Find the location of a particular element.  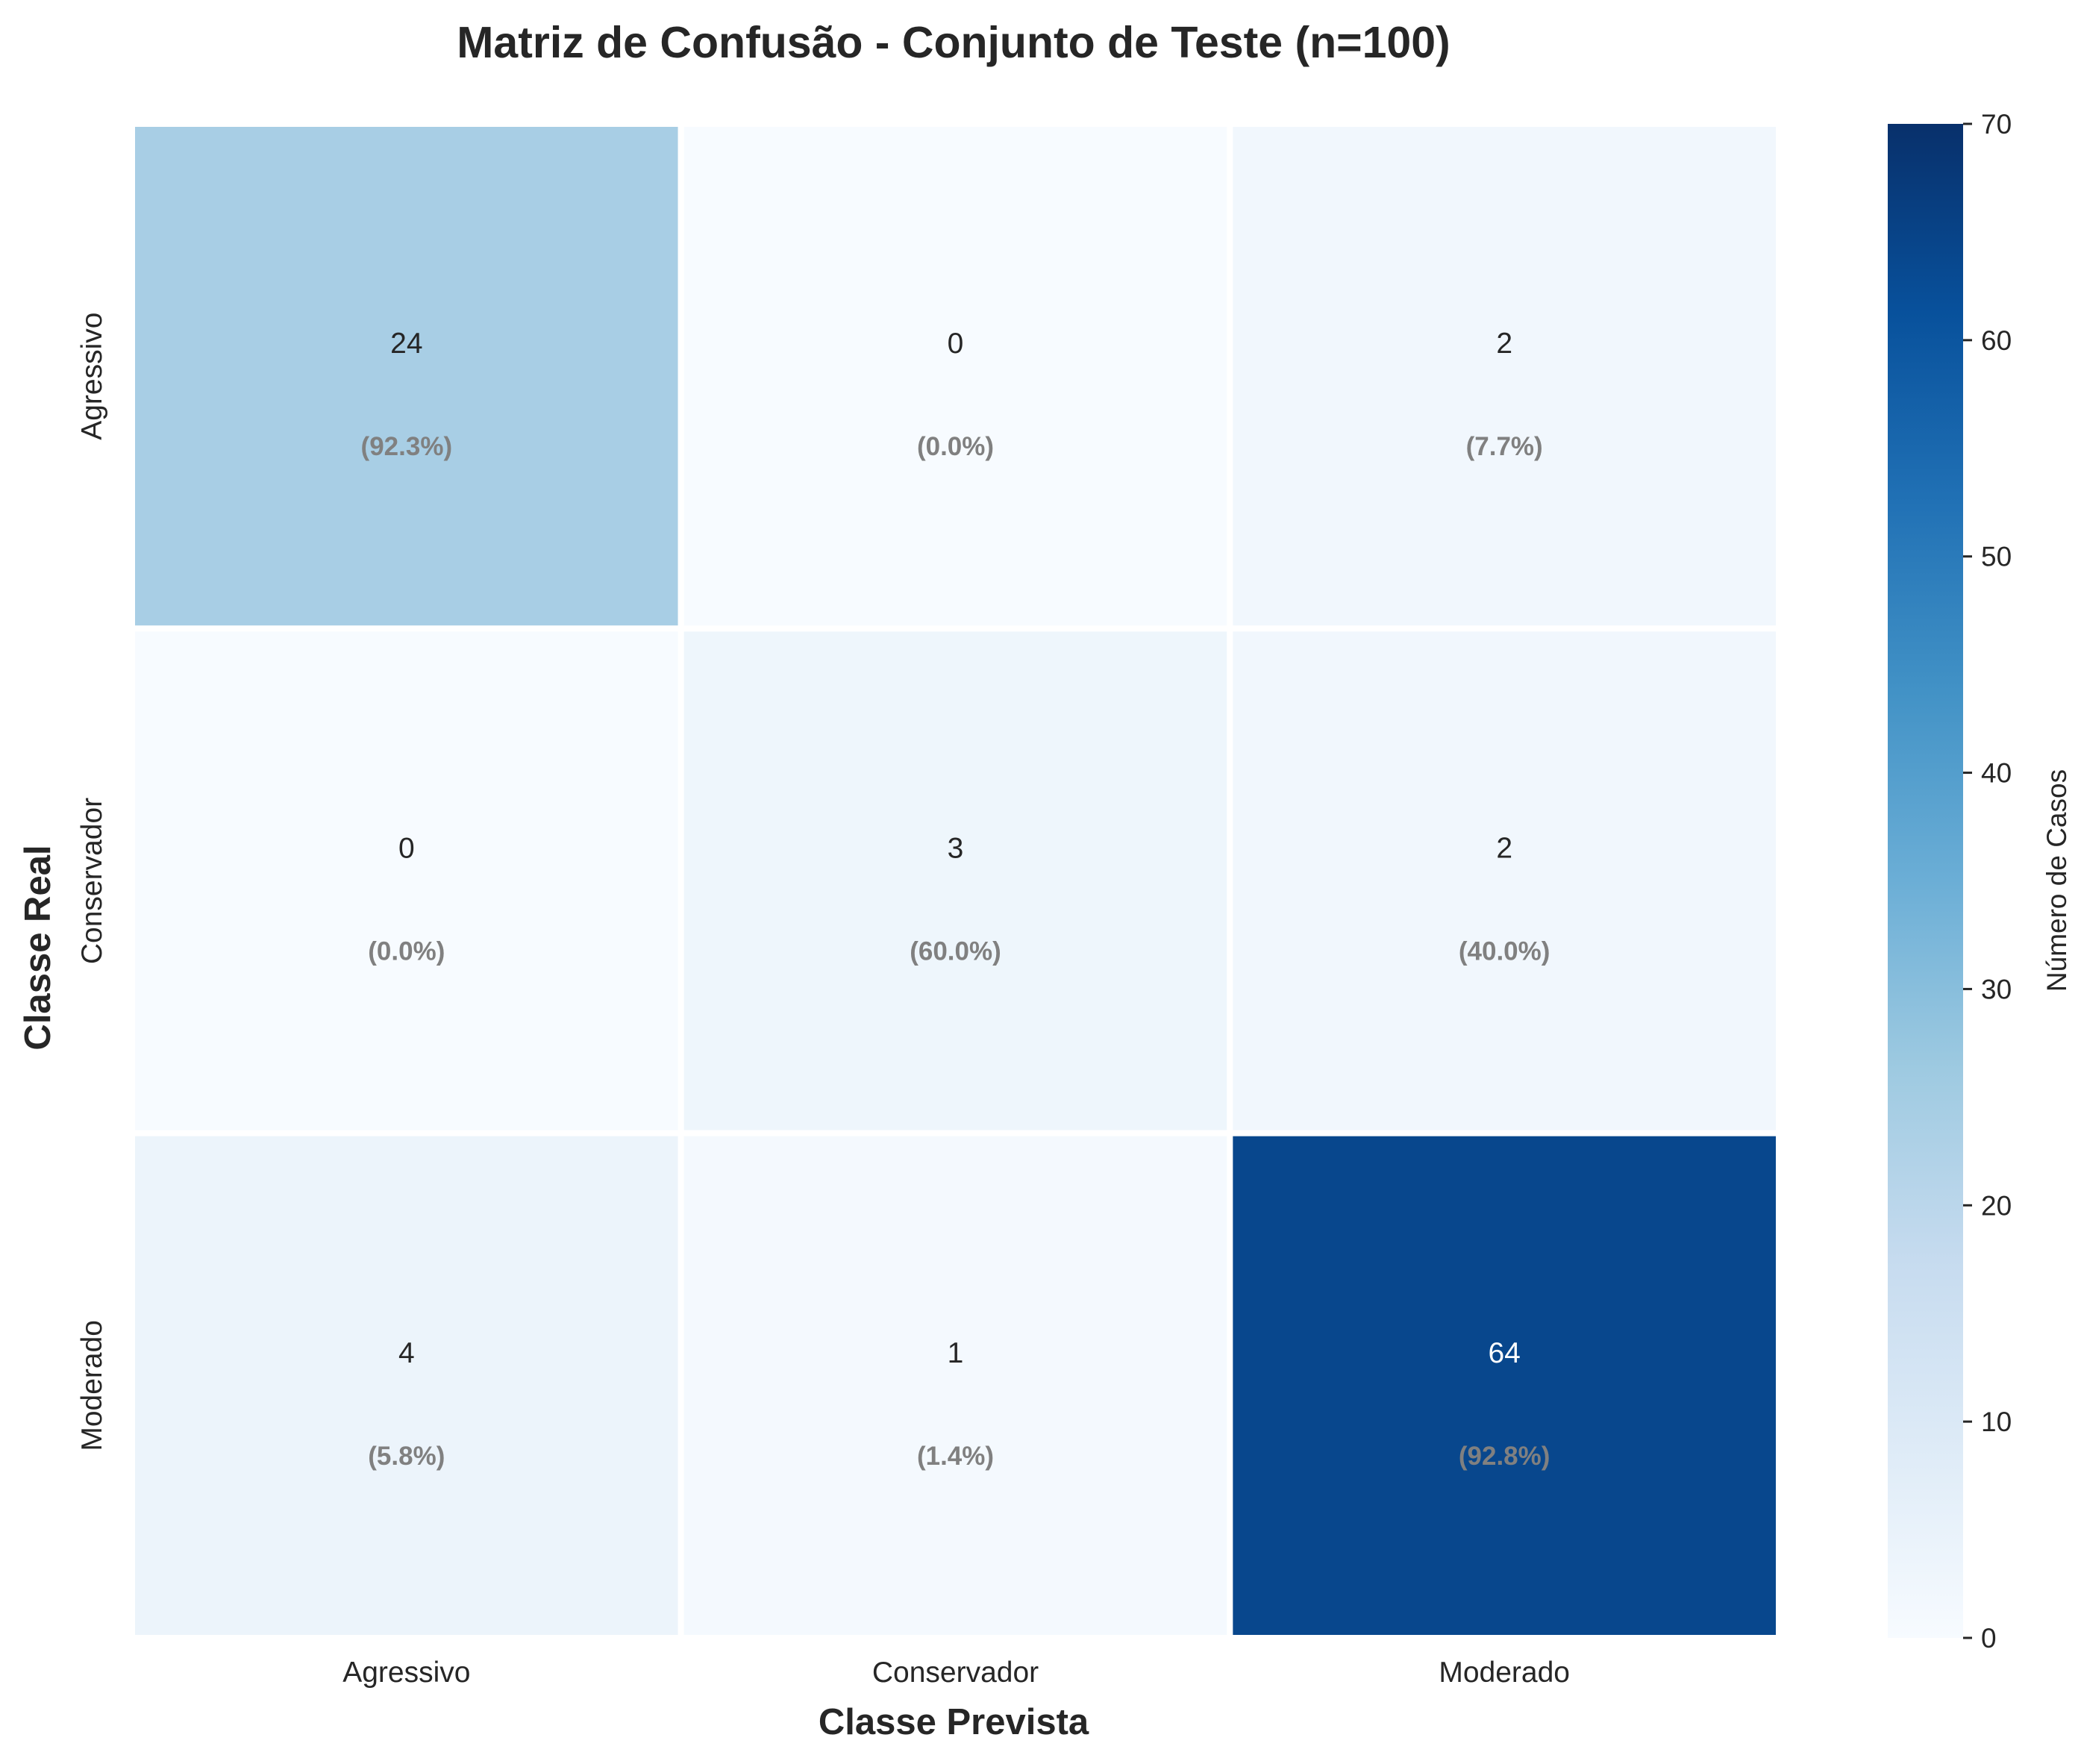

y-axis-label: Classe Real is located at coordinates (38, 947).